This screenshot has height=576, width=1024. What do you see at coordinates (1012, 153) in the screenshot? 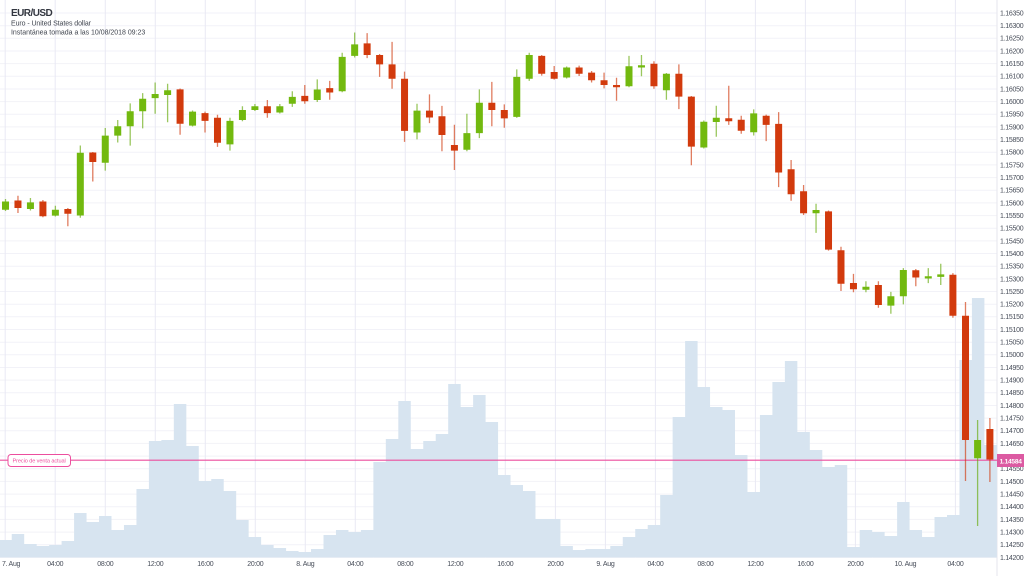
I see `svg-text: 1.15800` at bounding box center [1012, 153].